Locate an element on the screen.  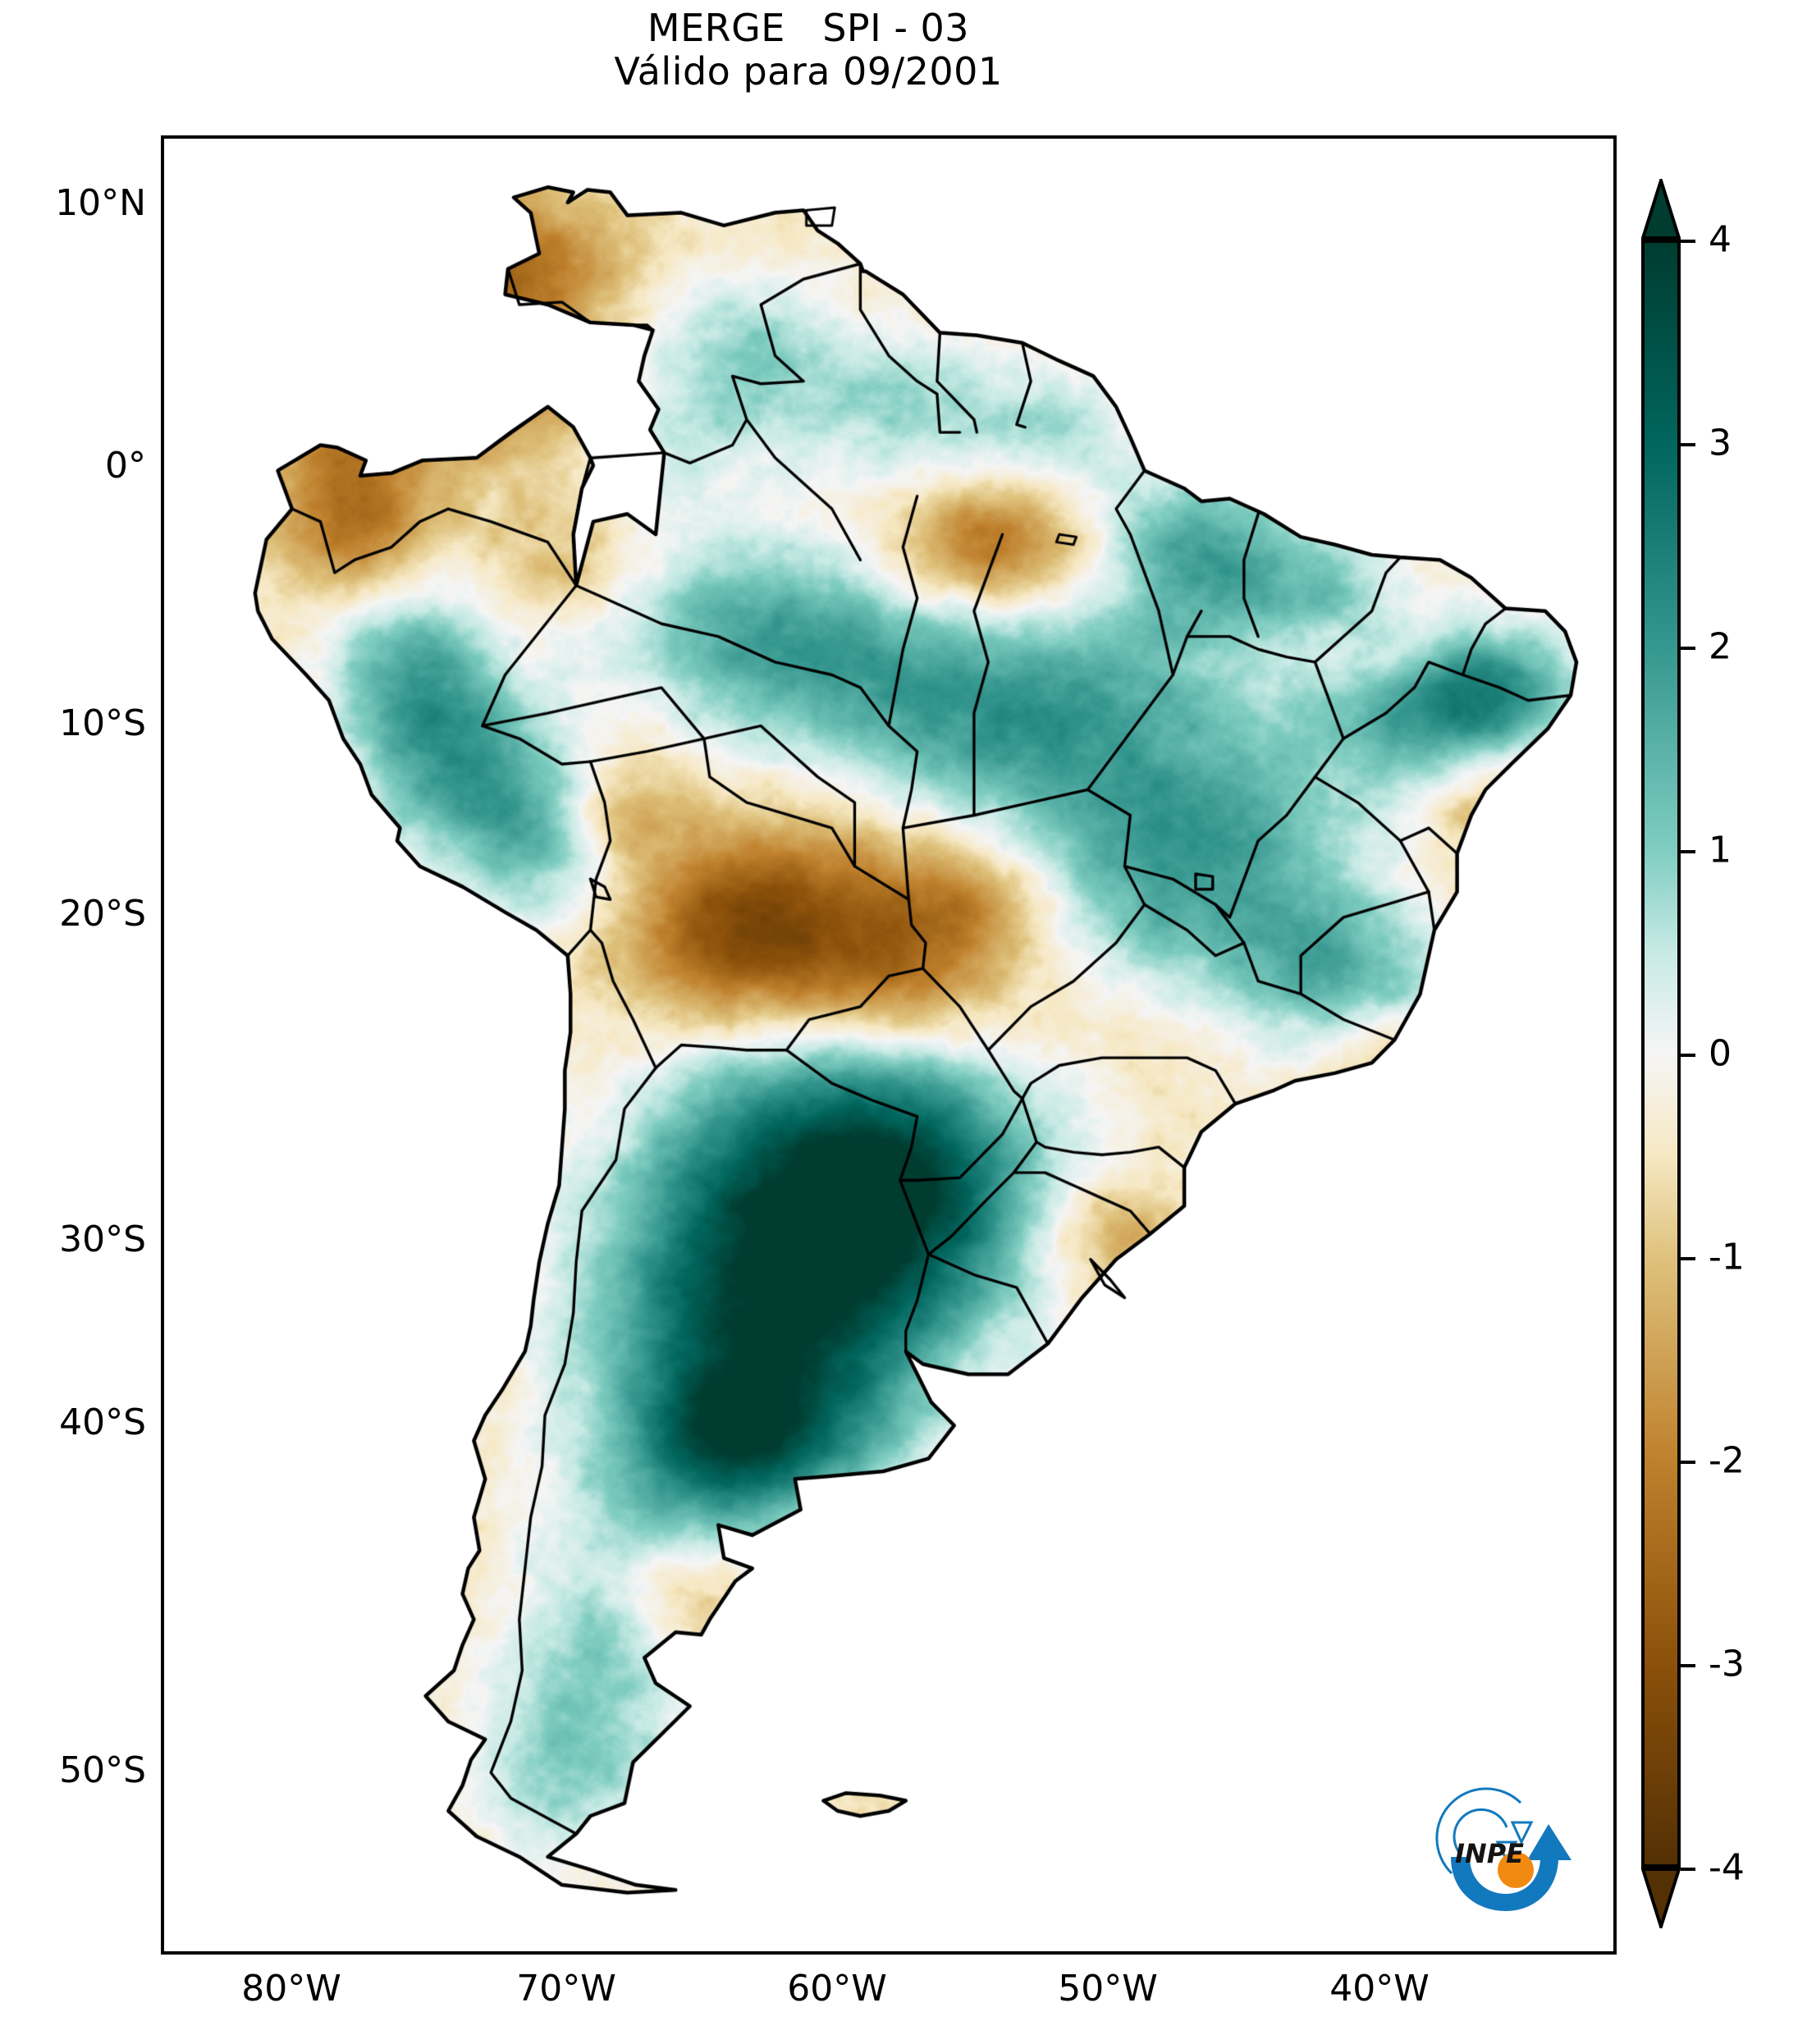
inpe-arrowhead-outer-icon is located at coordinates (1522, 1833).